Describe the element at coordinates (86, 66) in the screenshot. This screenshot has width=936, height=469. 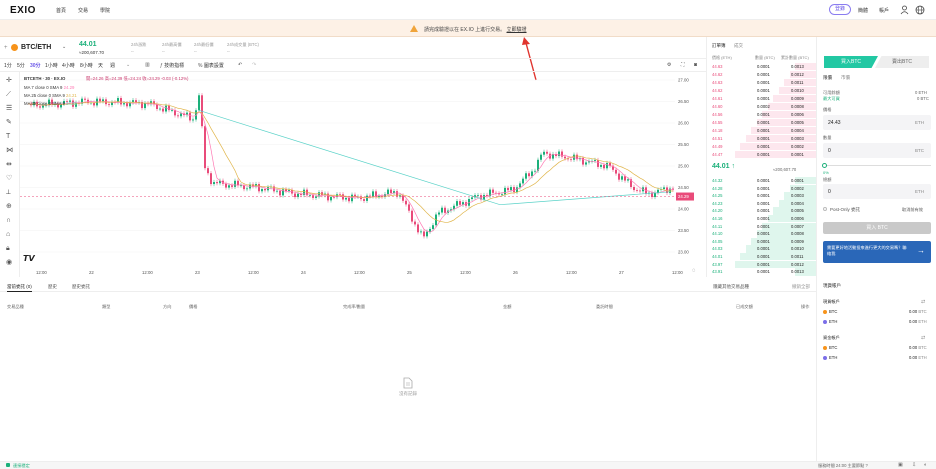
I see `interval-8h: 8小時` at that location.